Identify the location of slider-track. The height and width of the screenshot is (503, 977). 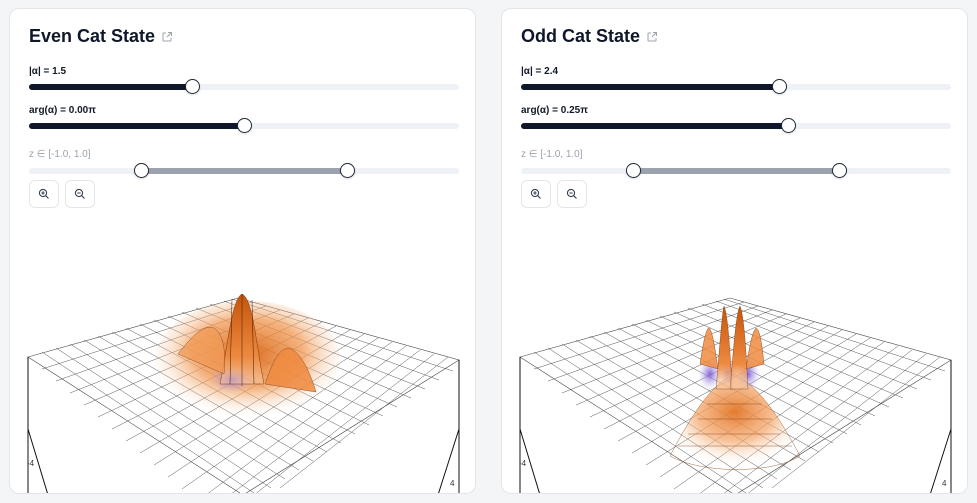
(244, 87).